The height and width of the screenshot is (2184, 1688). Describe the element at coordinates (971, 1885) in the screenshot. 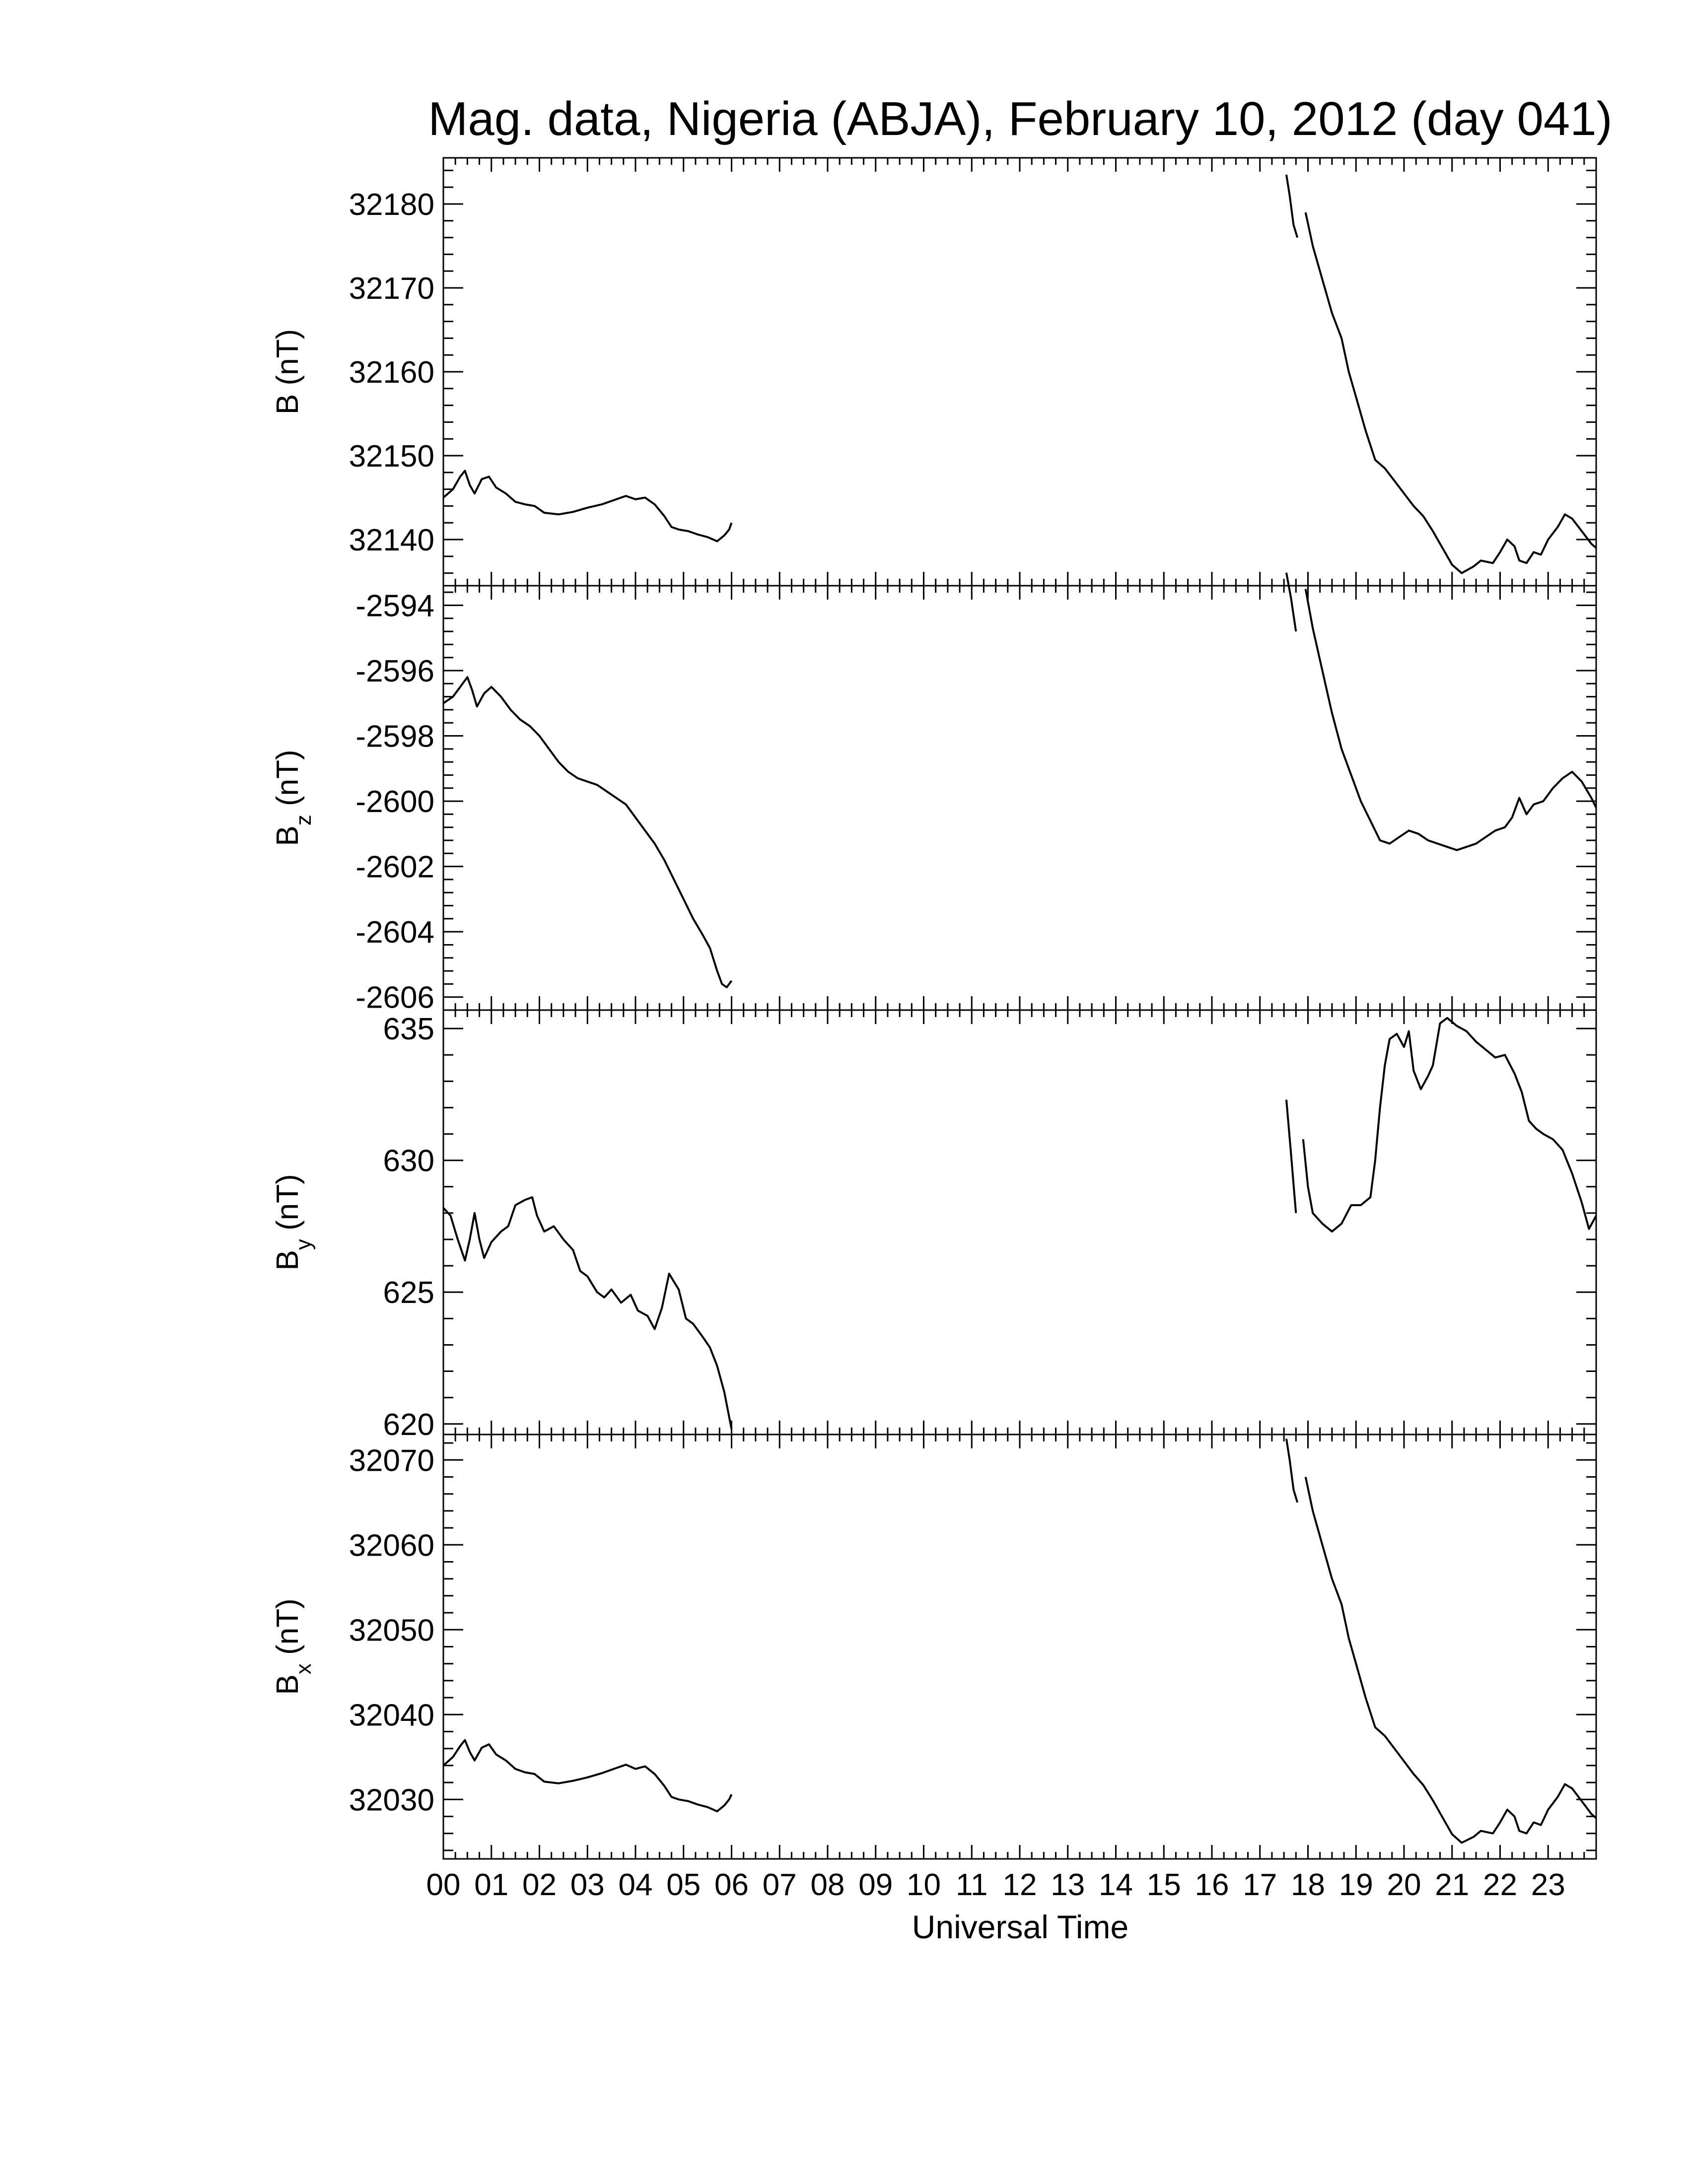

I see `x-tick-label: 11` at that location.